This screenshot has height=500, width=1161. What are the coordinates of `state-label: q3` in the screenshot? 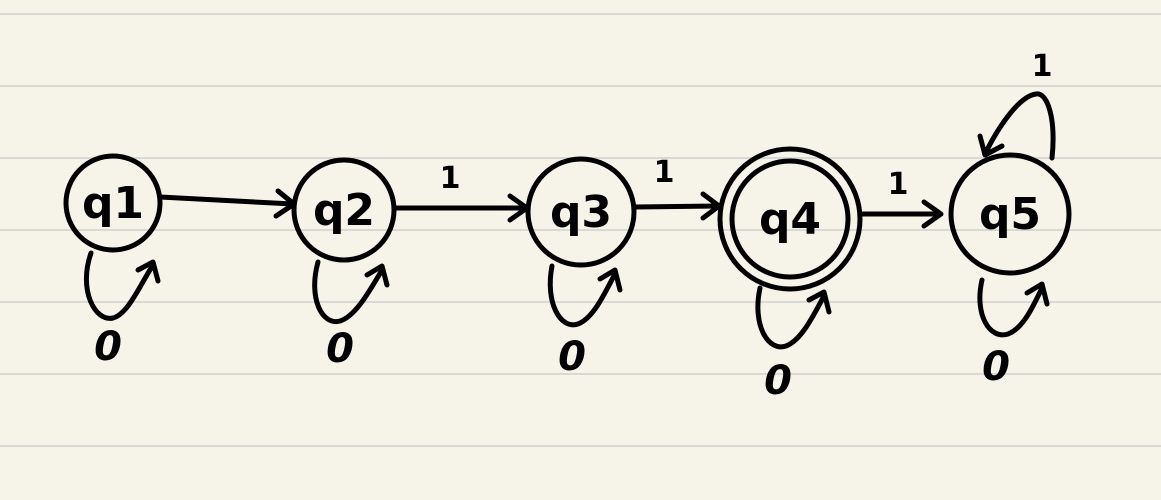 It's located at (581, 212).